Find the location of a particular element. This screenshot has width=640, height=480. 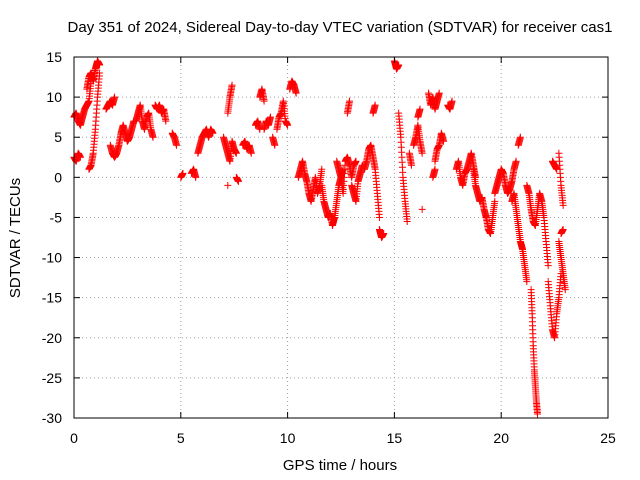

y-tick-label: -30 is located at coordinates (52, 418).